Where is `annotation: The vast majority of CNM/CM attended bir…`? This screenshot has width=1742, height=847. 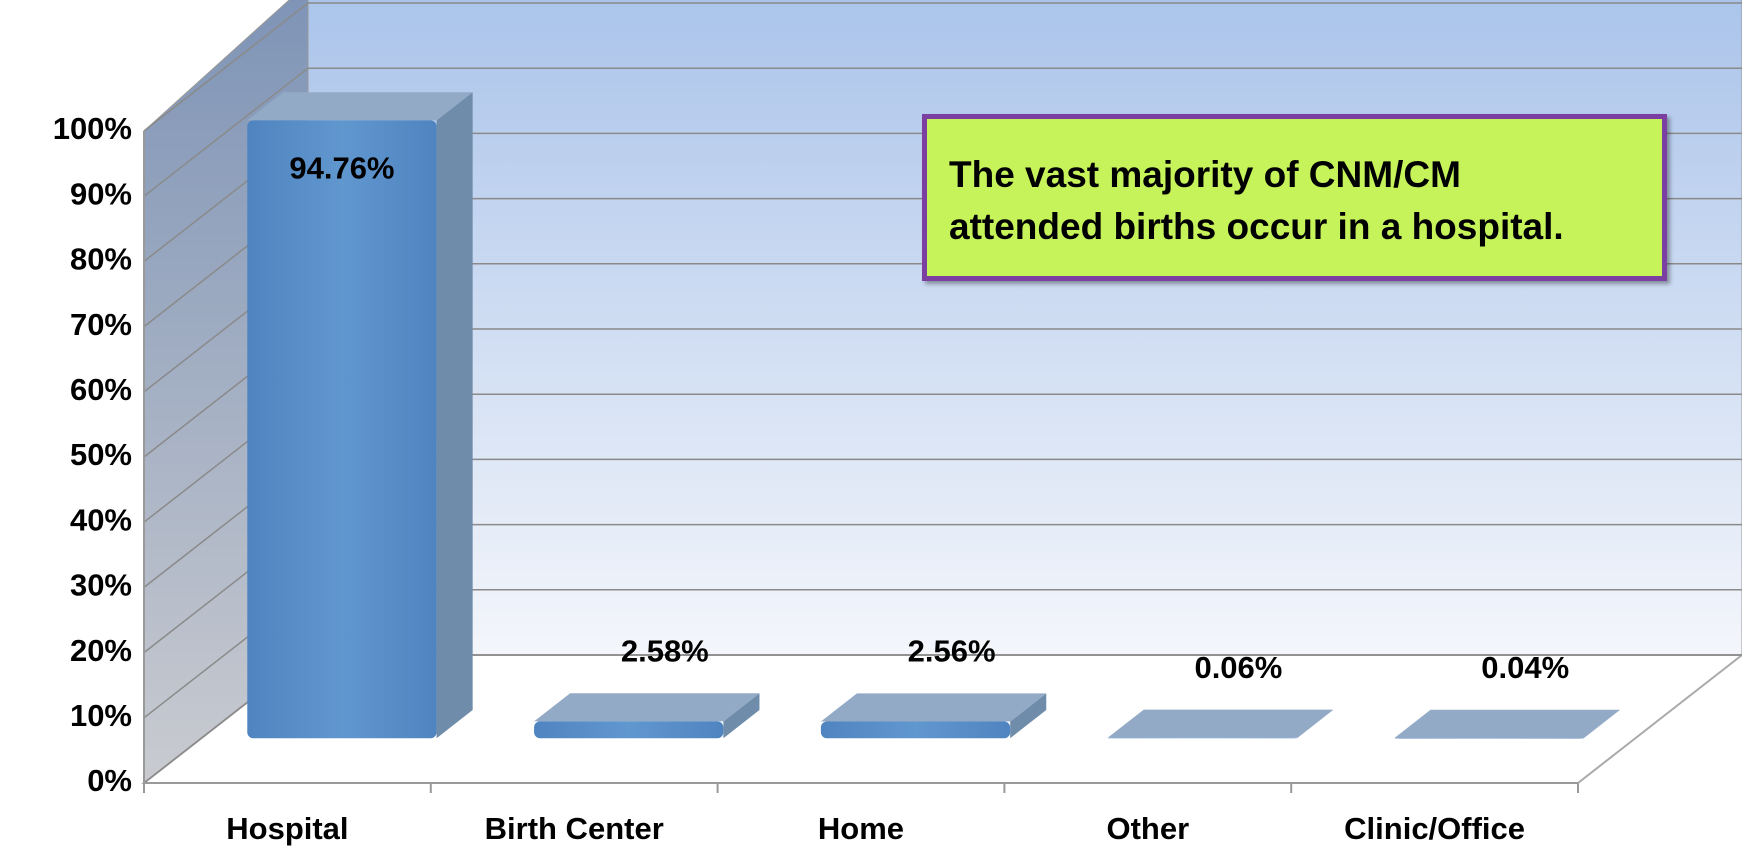
annotation: The vast majority of CNM/CM attended bir… is located at coordinates (1256, 200).